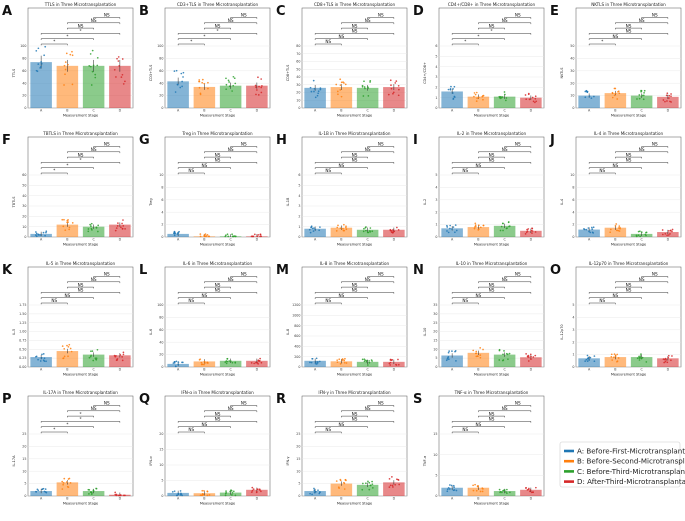 The height and width of the screenshot is (521, 685). What do you see at coordinates (25, 108) in the screenshot?
I see `y-tick-label: 0` at bounding box center [25, 108].